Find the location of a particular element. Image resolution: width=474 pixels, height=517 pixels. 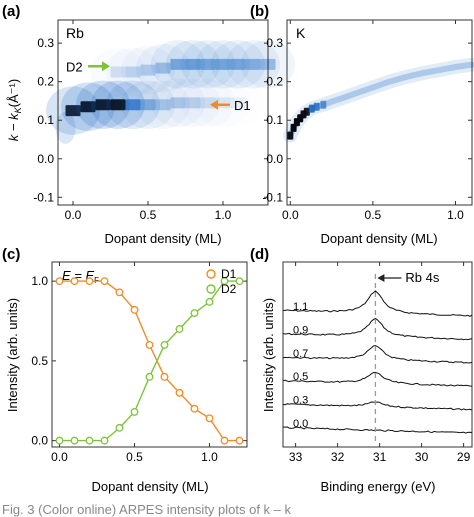

panel-c-ytick-label: 1.0 is located at coordinates (39, 281).